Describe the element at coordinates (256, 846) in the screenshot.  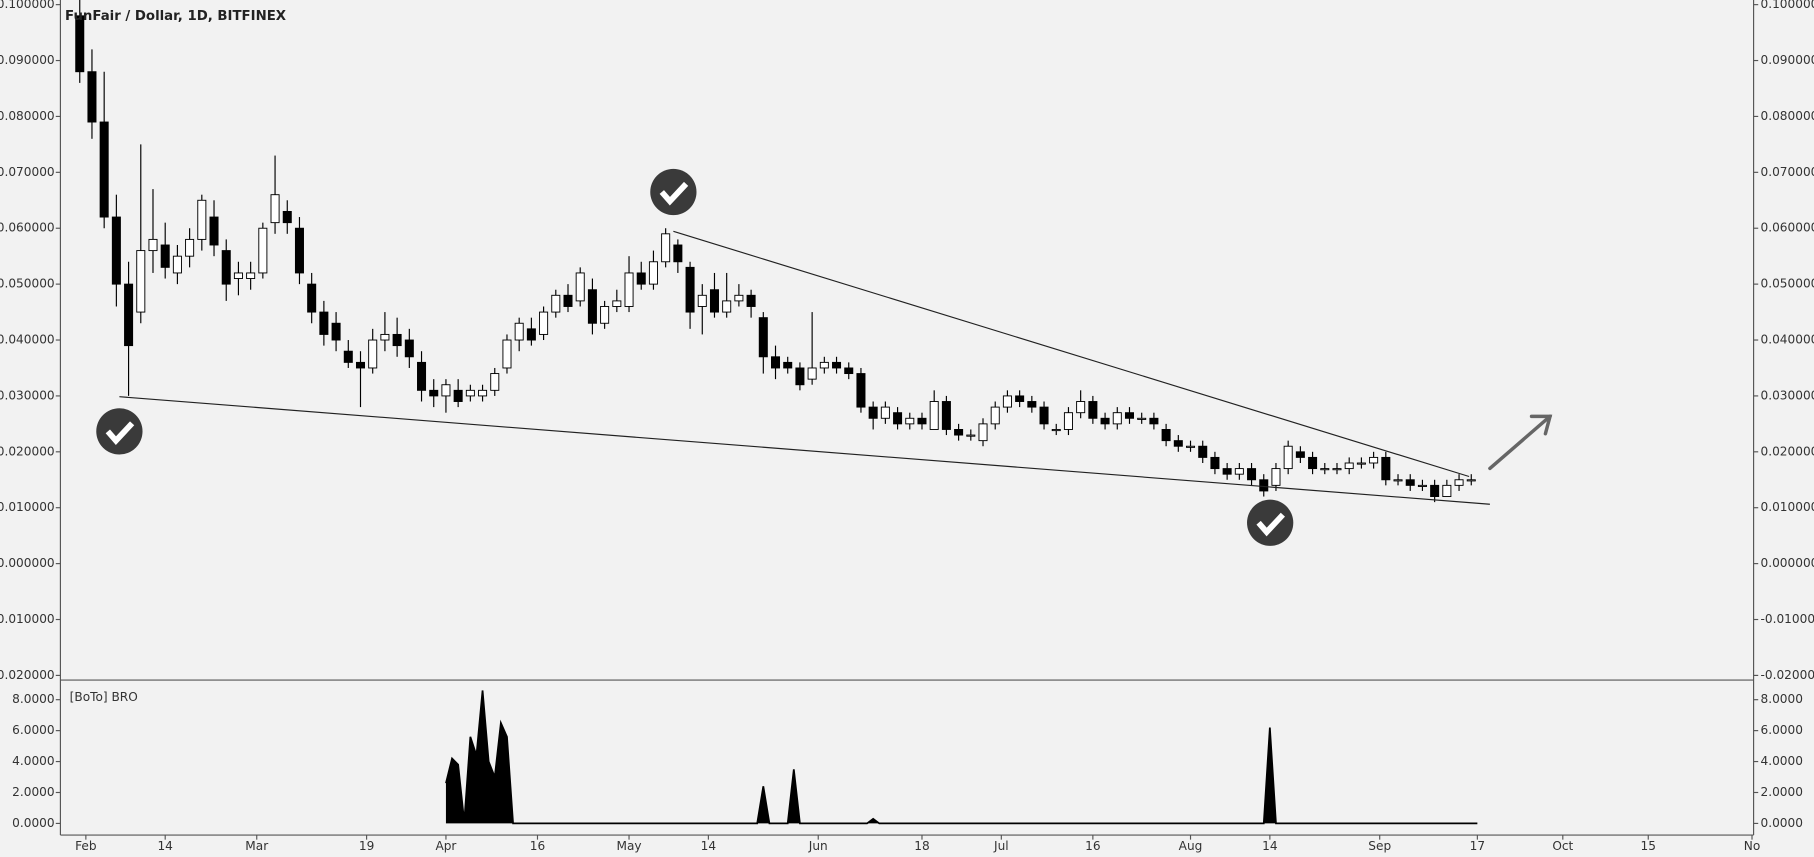
I see `x-tick-label: Mar` at that location.